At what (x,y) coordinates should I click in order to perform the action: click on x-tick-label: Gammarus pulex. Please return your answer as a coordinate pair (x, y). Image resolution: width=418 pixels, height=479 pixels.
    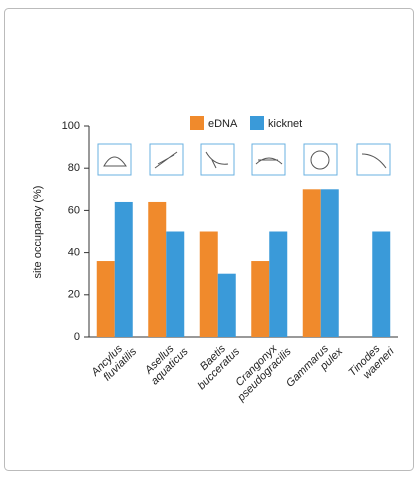
    Looking at the image, I should click on (314, 367).